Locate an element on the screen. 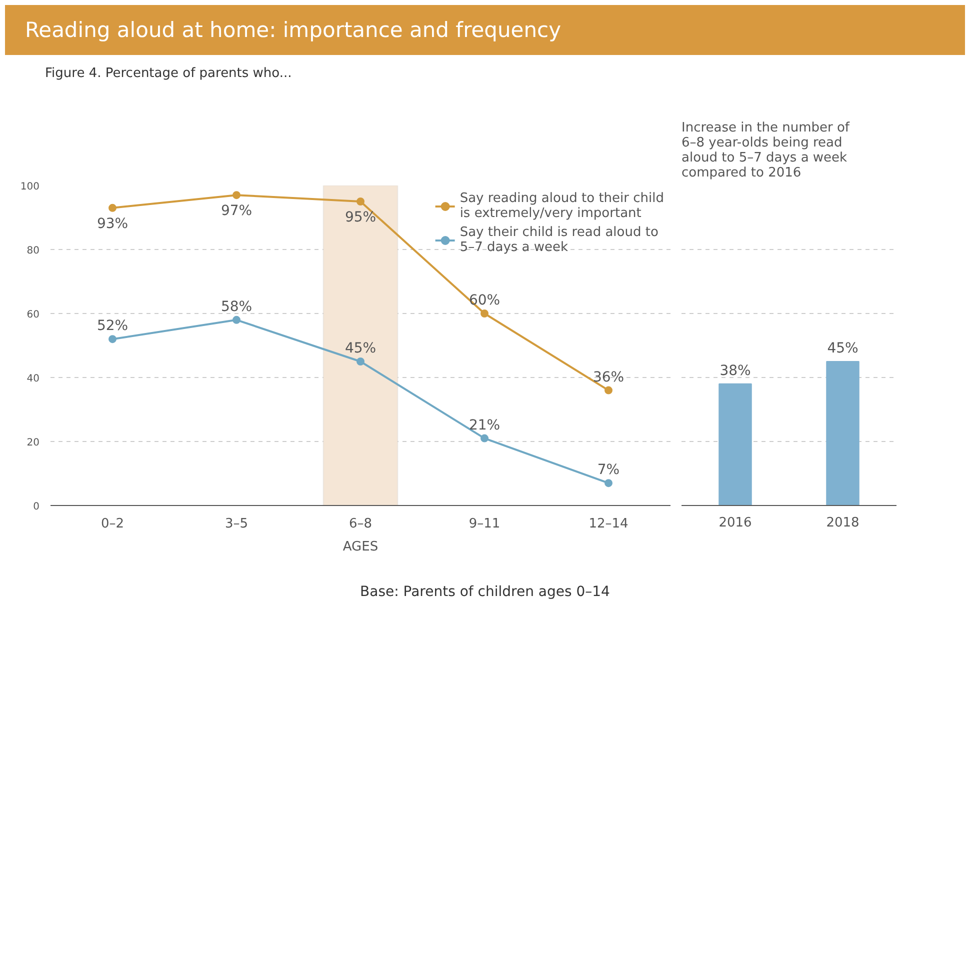 This screenshot has height=957, width=979. data-label: 52% is located at coordinates (112, 326).